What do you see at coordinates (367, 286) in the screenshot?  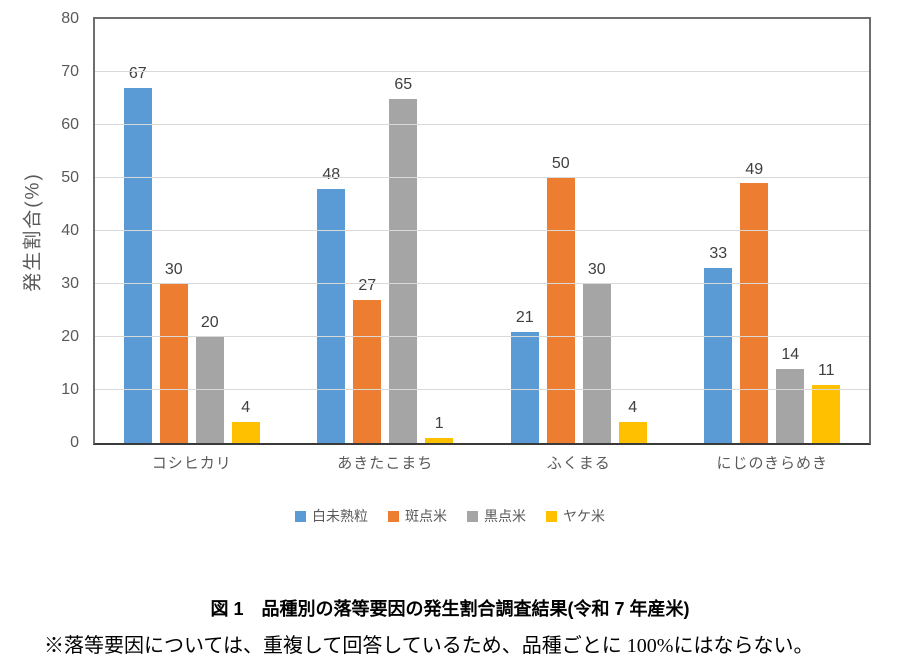 I see `value-label: 27` at bounding box center [367, 286].